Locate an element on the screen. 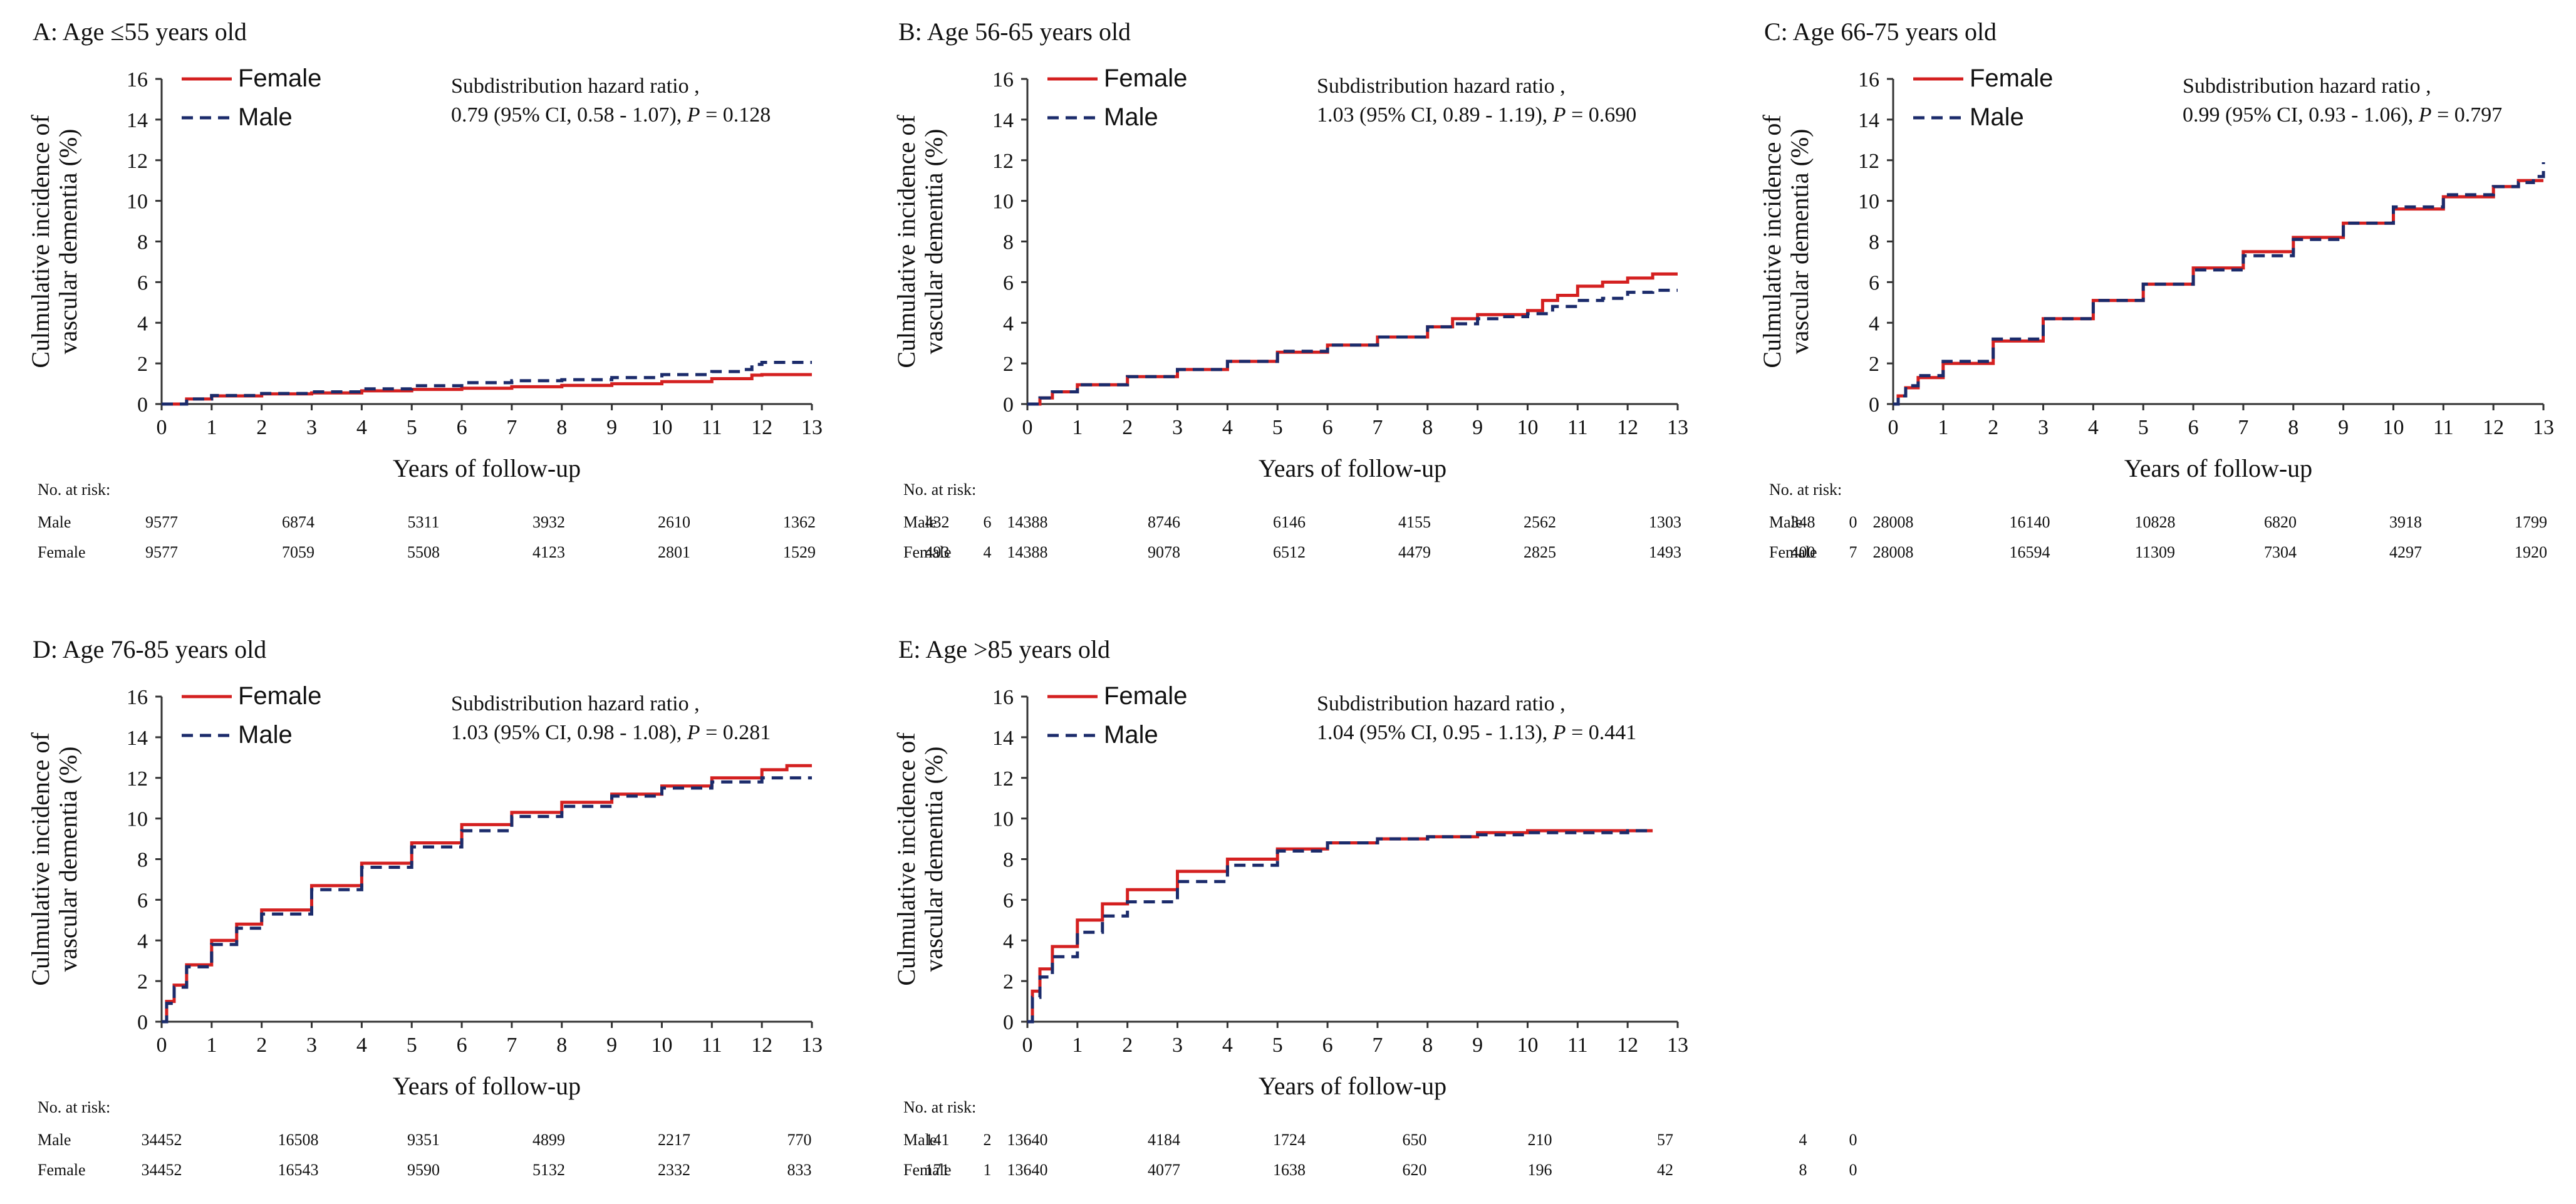 The height and width of the screenshot is (1204, 2576). x-tick-label: 2 is located at coordinates (1127, 428).